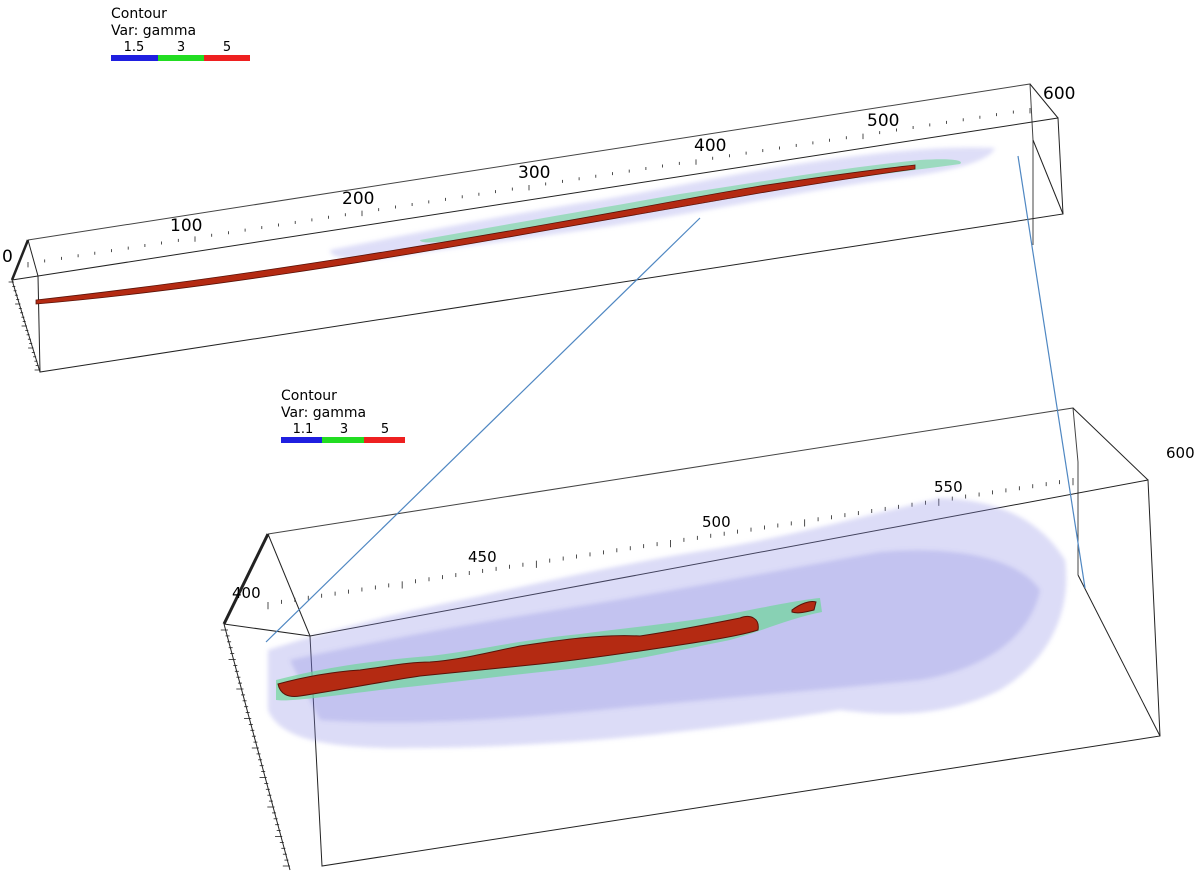  I want to click on legend-level-labels: 1.5 3 5, so click(181, 47).